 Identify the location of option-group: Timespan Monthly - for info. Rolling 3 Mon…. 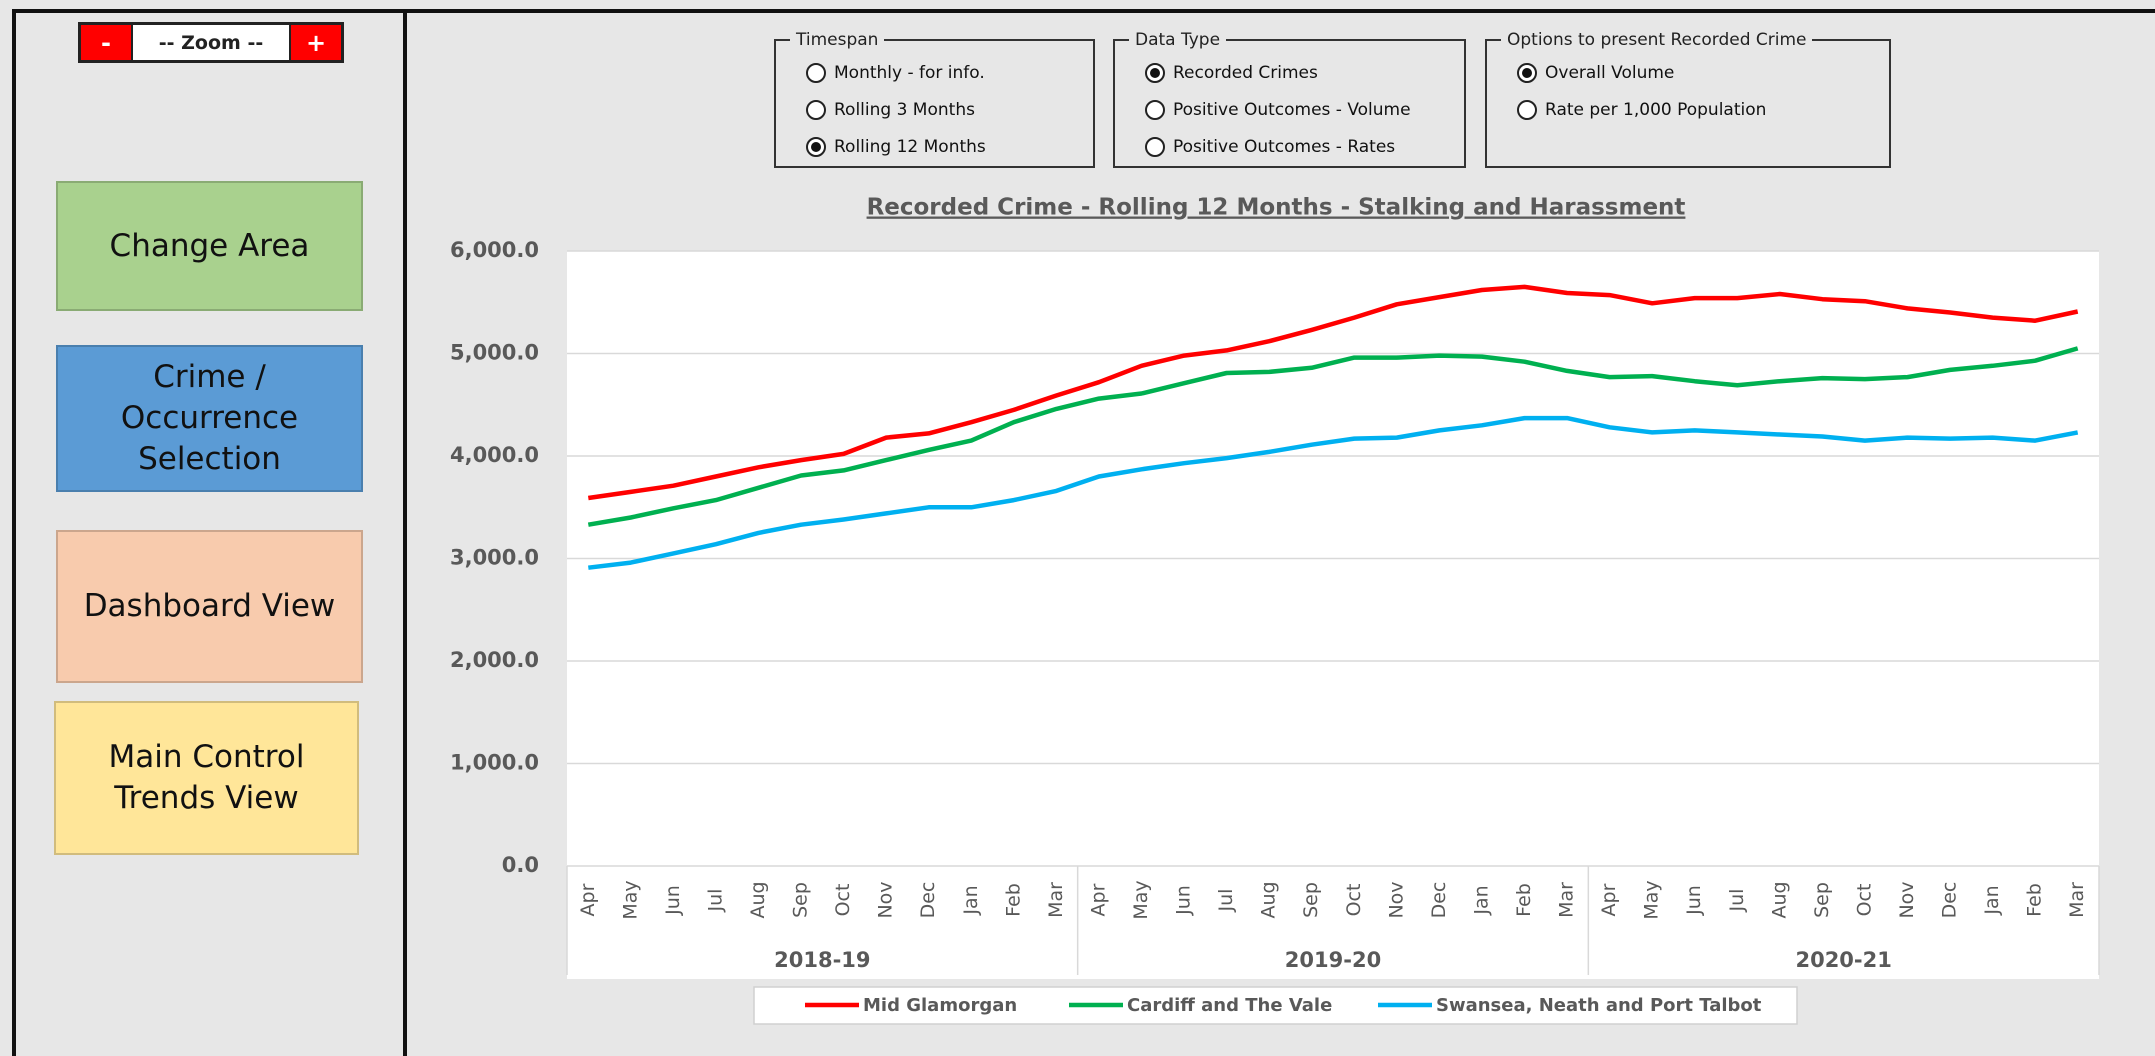
(934, 99).